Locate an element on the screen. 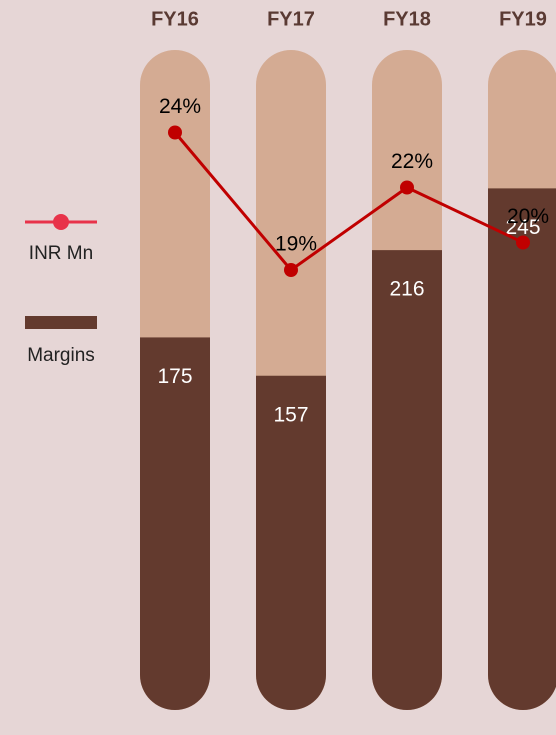 The image size is (556, 735). legend-label: Margins is located at coordinates (61, 355).